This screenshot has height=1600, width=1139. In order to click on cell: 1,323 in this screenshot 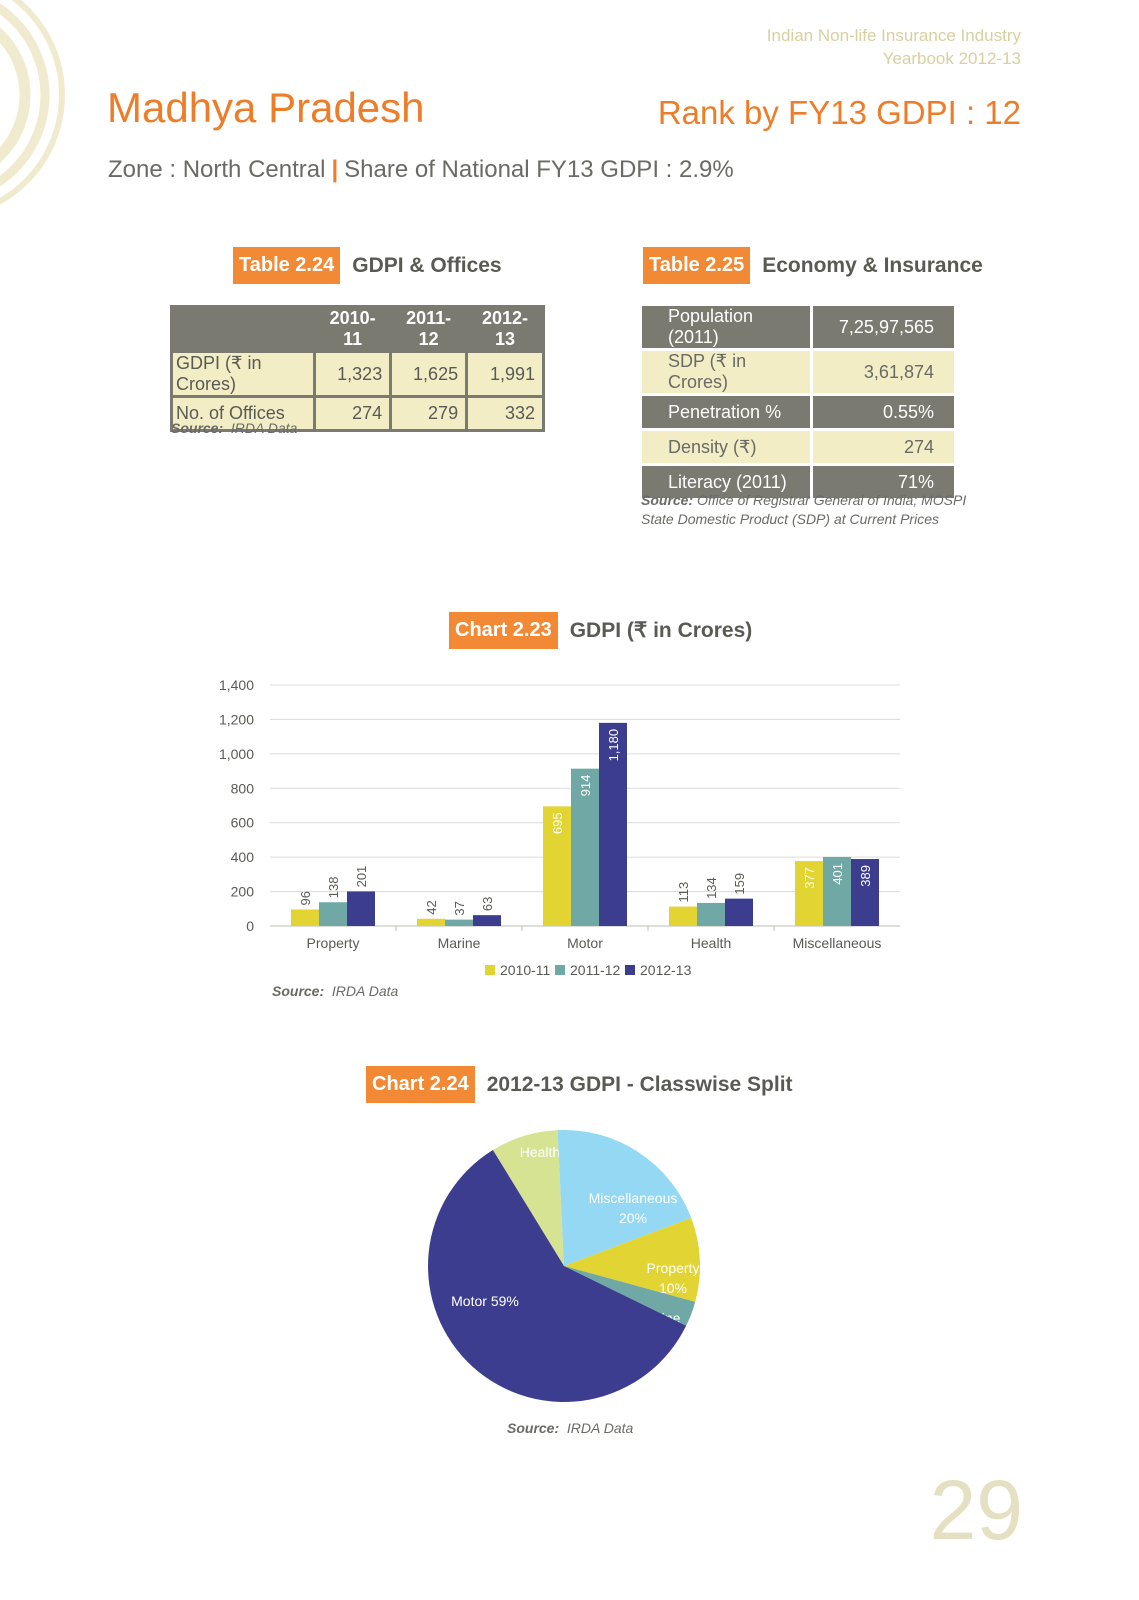, I will do `click(352, 374)`.